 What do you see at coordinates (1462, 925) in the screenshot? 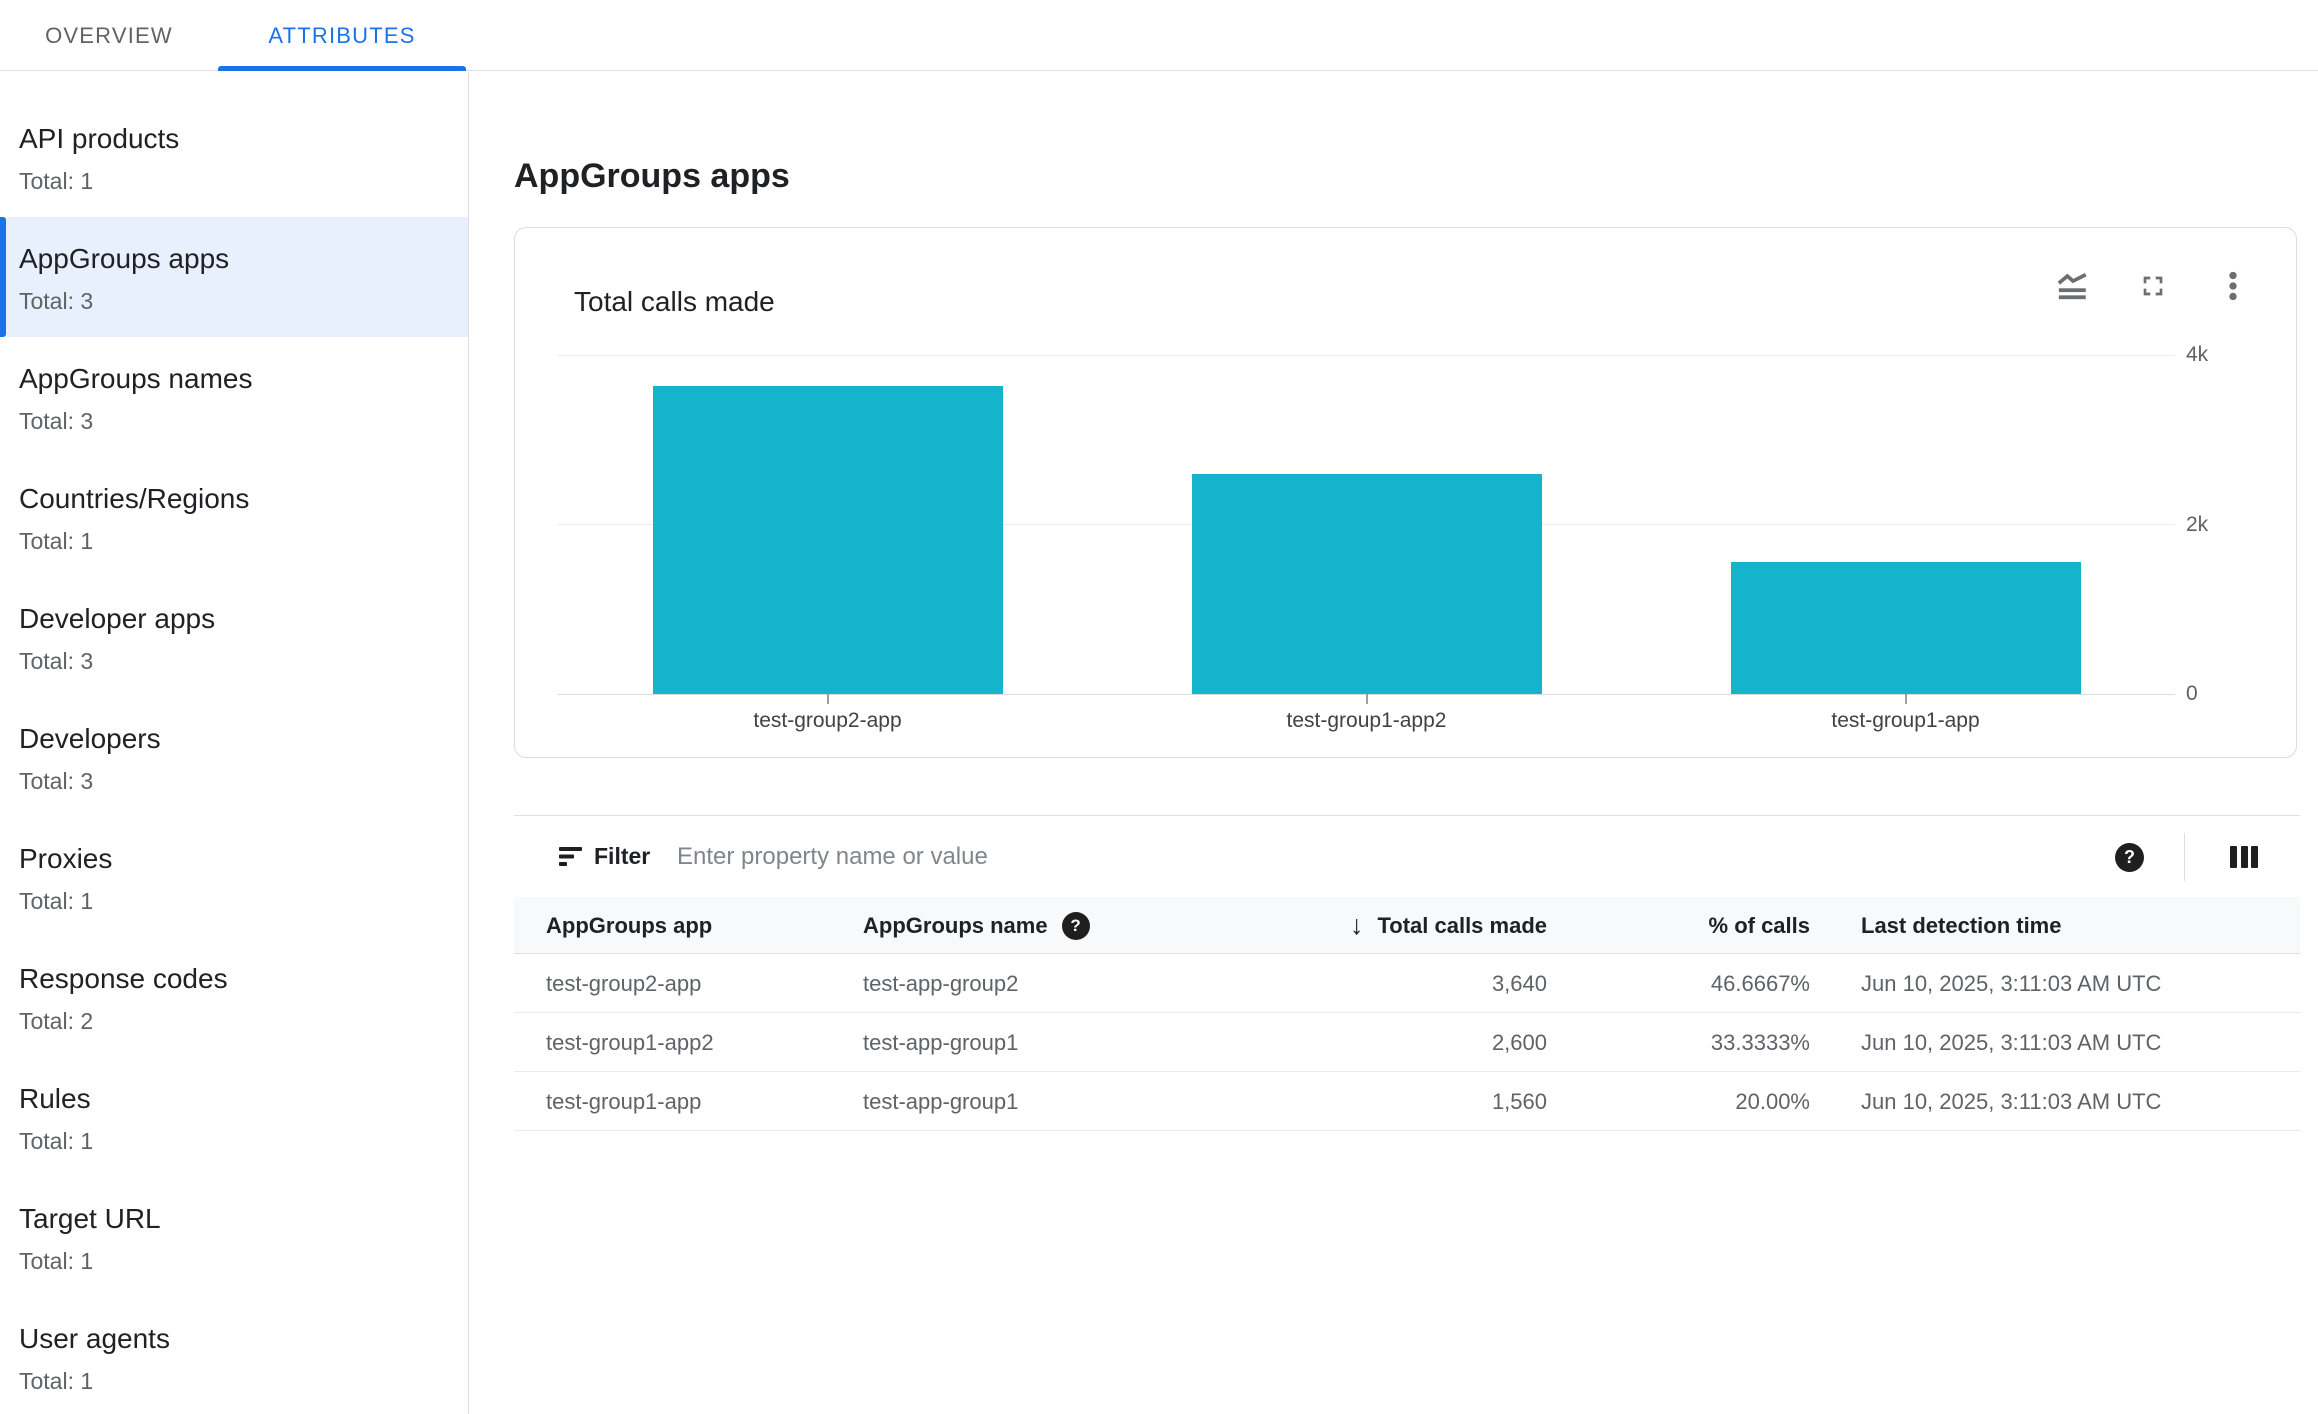
I see `column-header-label: Total calls made` at bounding box center [1462, 925].